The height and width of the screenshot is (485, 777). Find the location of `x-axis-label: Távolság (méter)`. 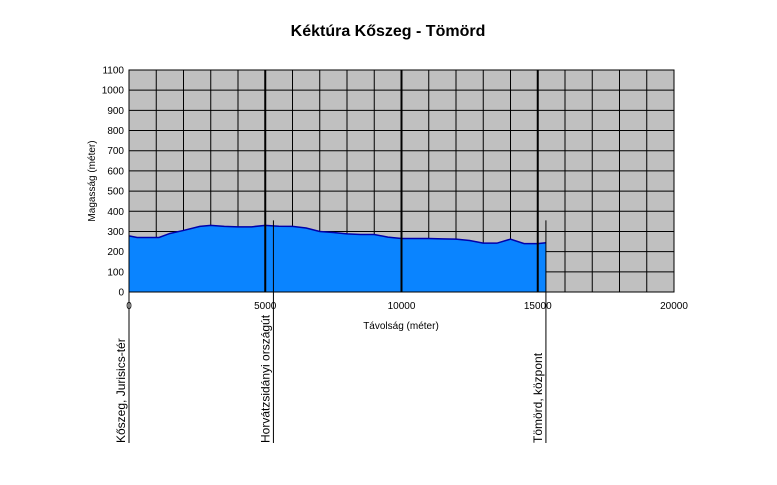

x-axis-label: Távolság (méter) is located at coordinates (401, 326).